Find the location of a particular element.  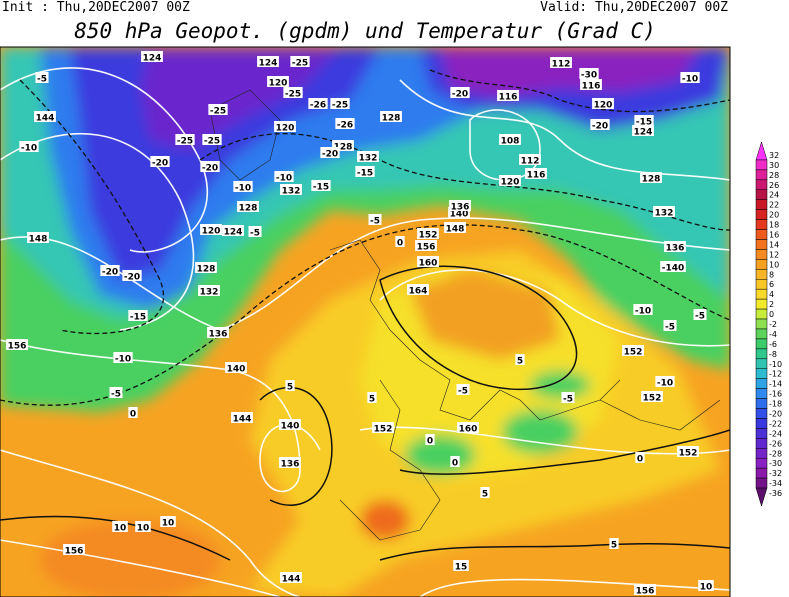

contour-label: -25 is located at coordinates (185, 142).